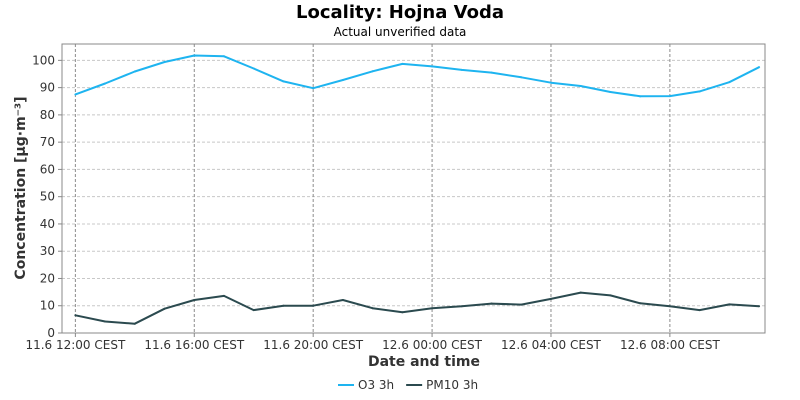  I want to click on x-tick-label: 12.6 00:00 CEST, so click(432, 345).